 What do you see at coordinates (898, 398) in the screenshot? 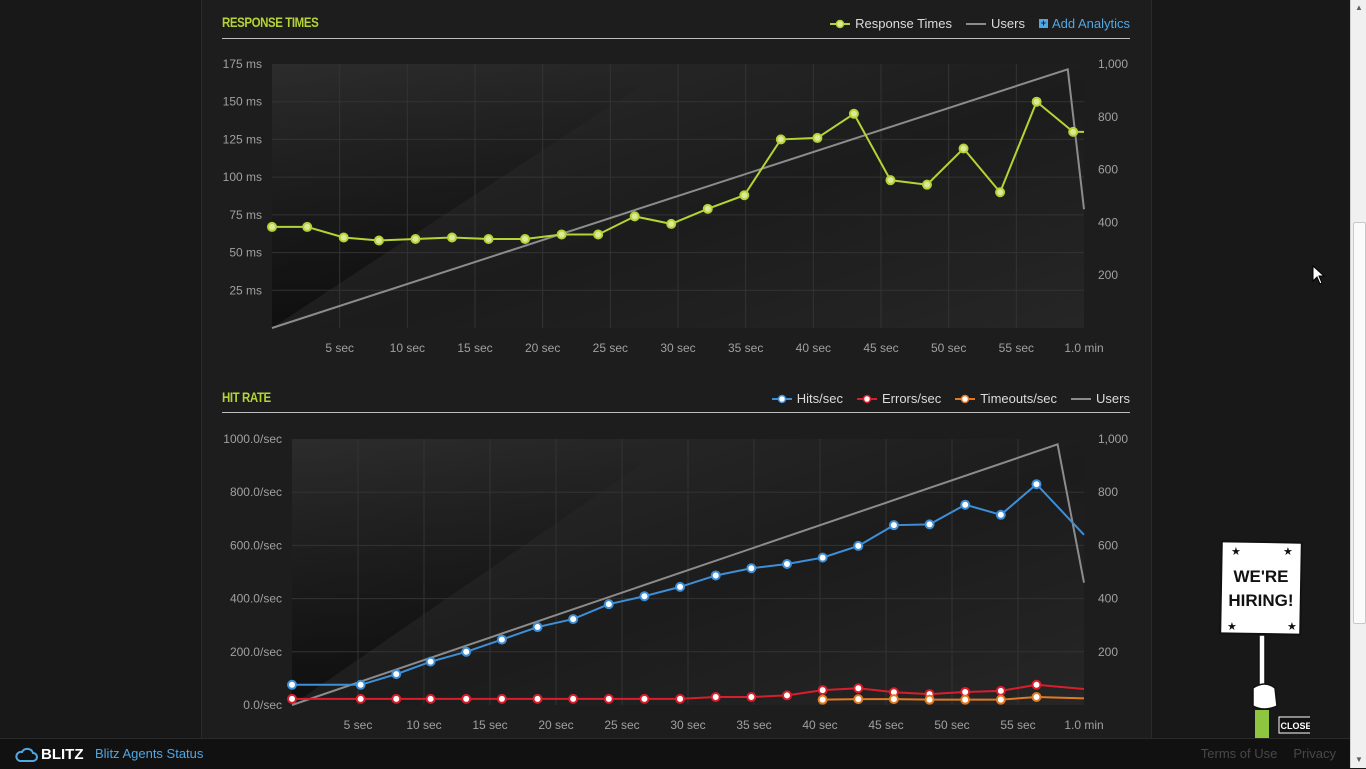
I see `legend-errors: Errors/sec` at bounding box center [898, 398].